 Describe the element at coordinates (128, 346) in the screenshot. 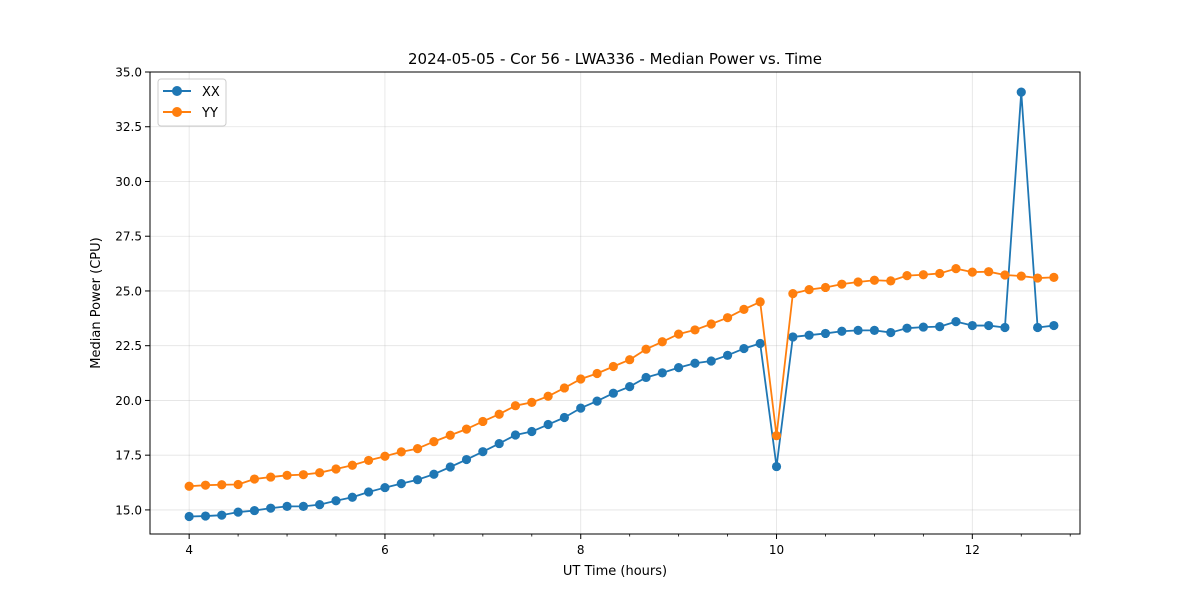

I see `y-tick-label: 22.5` at that location.